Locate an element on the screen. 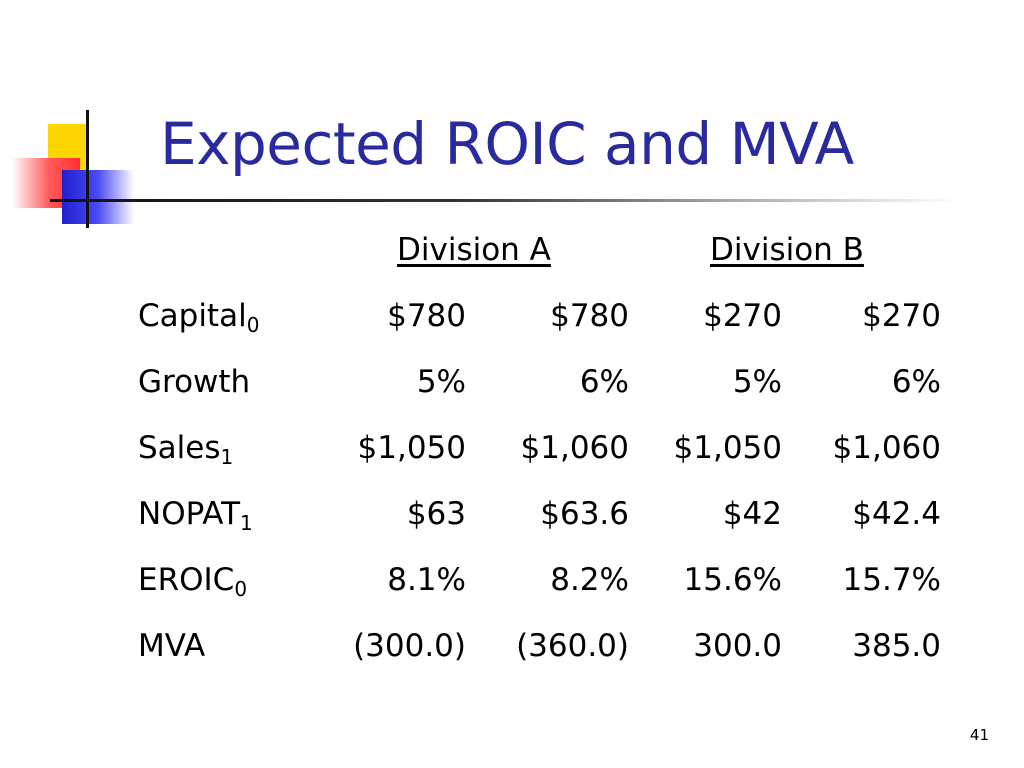 The height and width of the screenshot is (768, 1024). table-cell: (300.0) is located at coordinates (409, 646).